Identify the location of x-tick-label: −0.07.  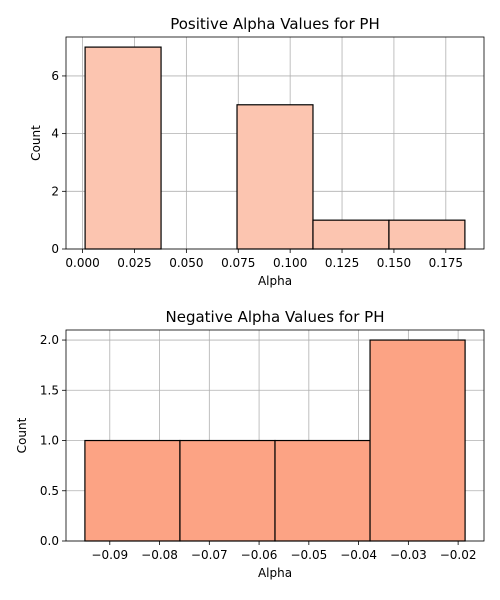
(209, 555).